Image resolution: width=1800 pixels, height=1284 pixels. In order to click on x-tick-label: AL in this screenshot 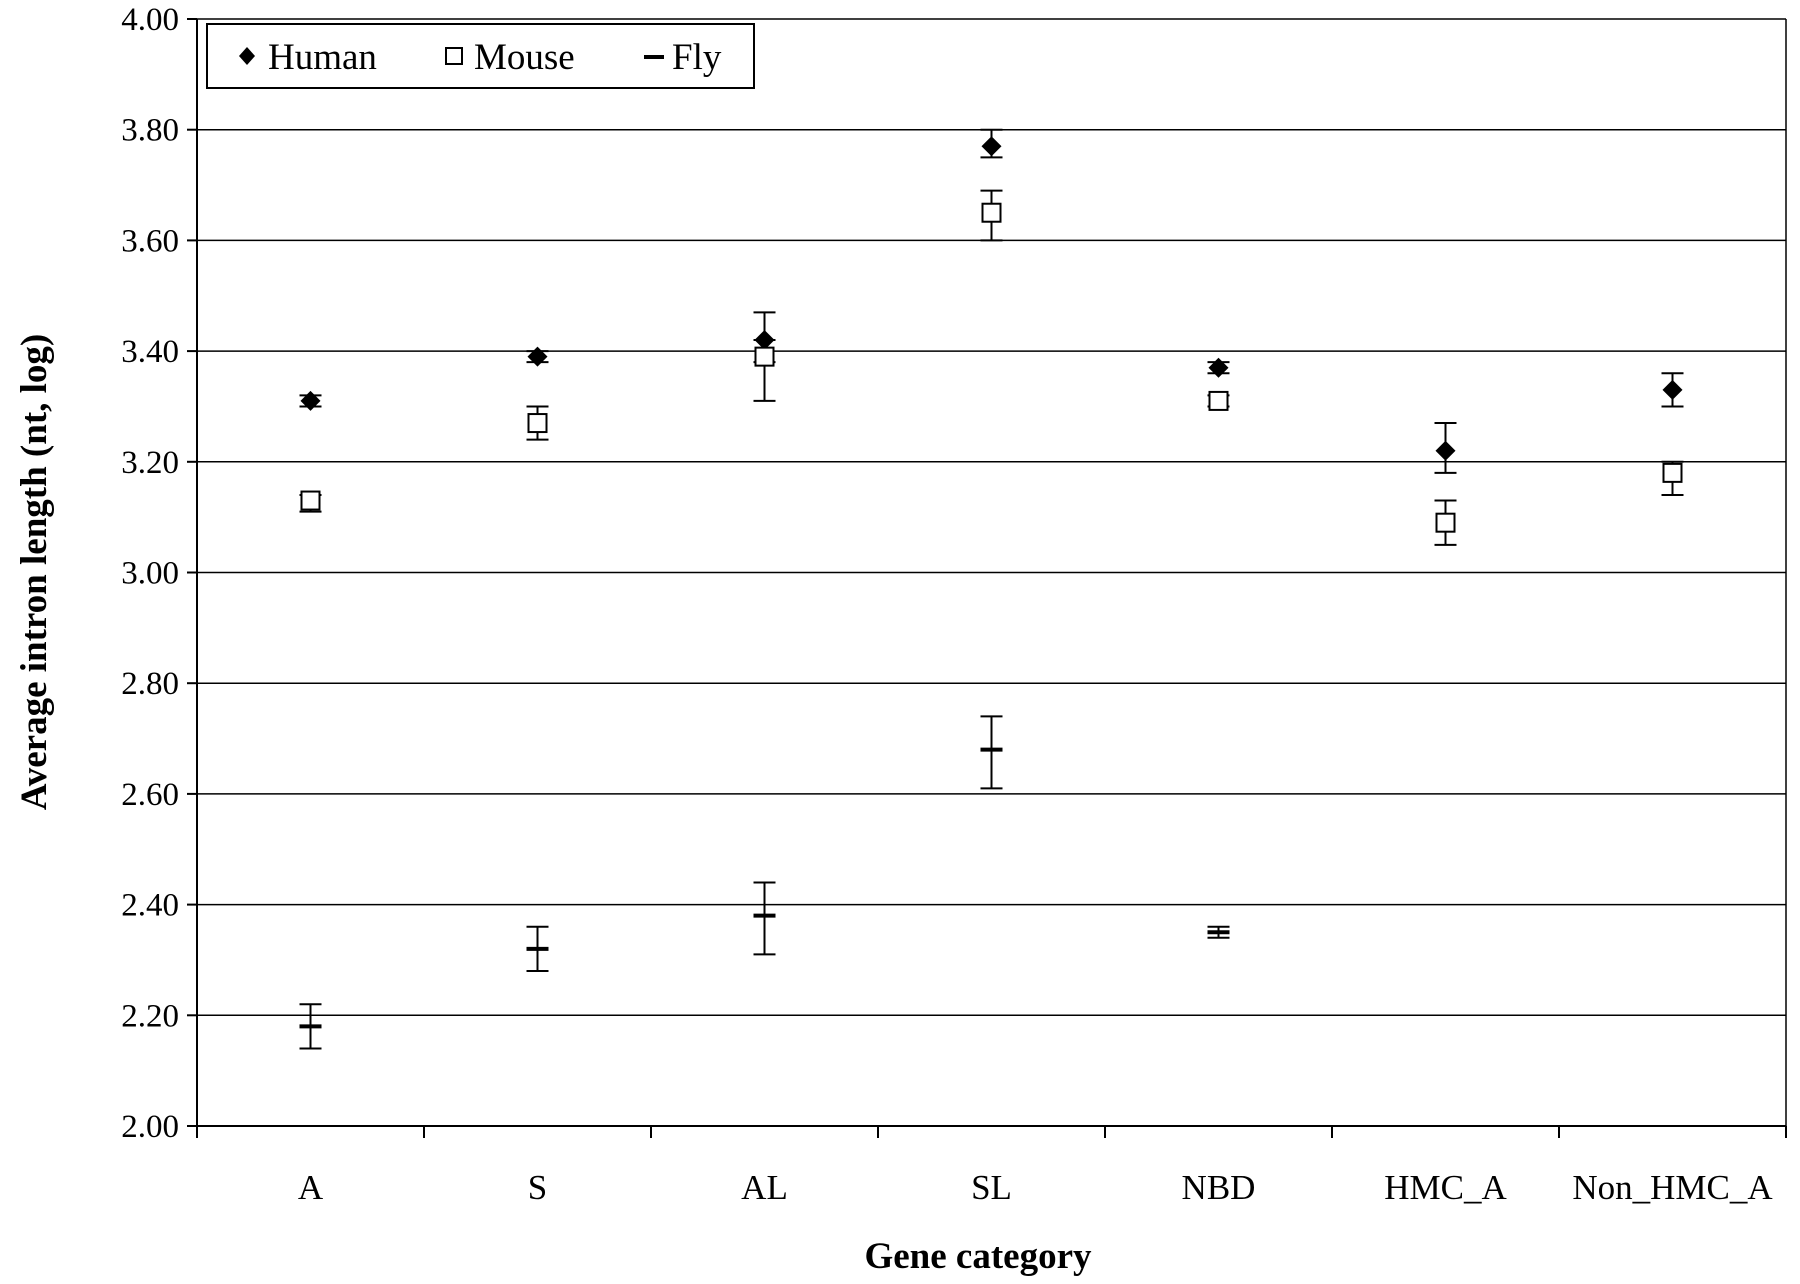, I will do `click(764, 1187)`.